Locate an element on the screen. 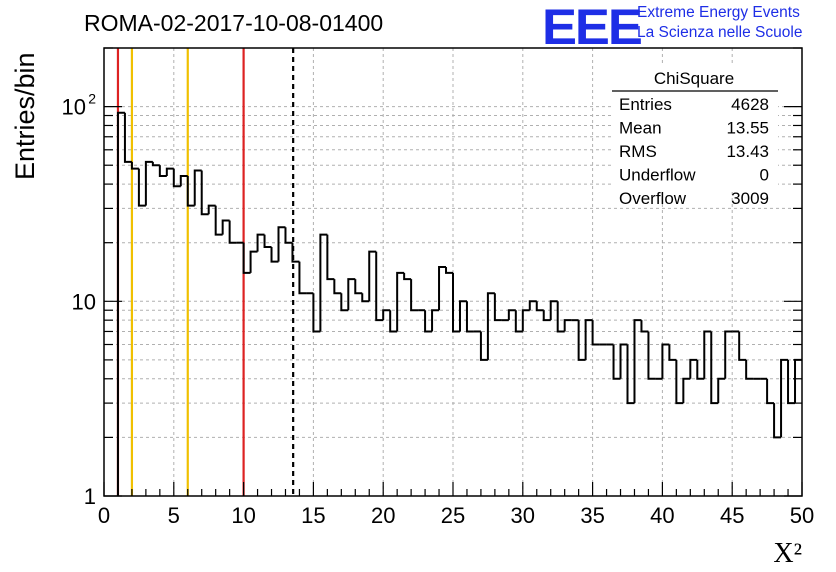  stats-row-label: Overflow is located at coordinates (653, 198).